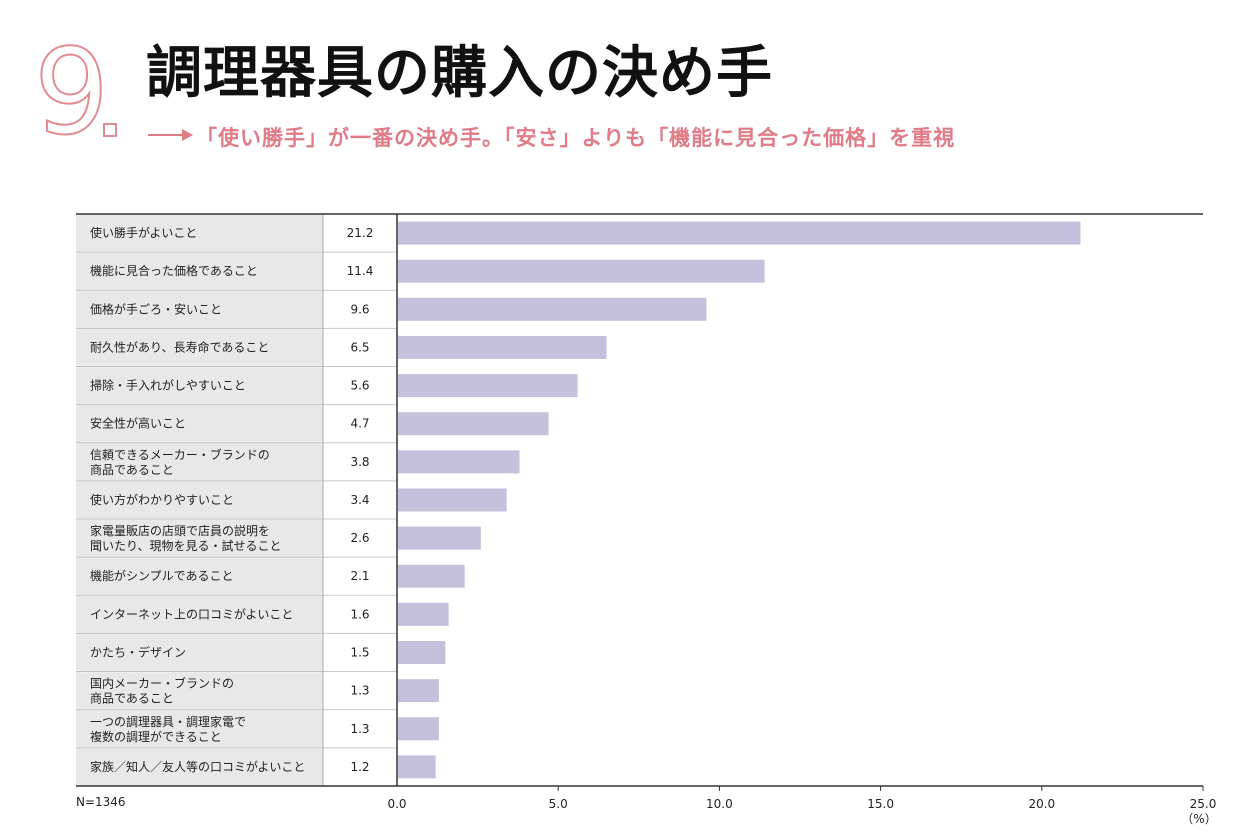  I want to click on value-label: 4.7, so click(359, 424).